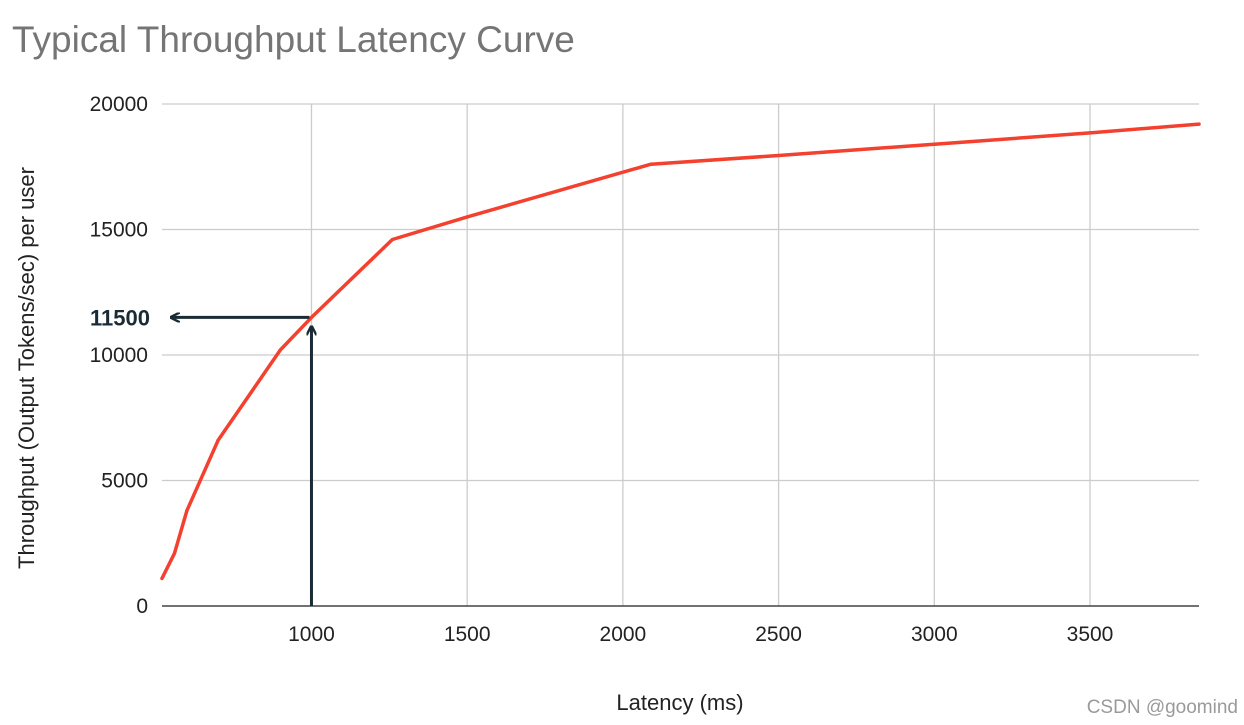 The height and width of the screenshot is (725, 1244). Describe the element at coordinates (200, 455) in the screenshot. I see `annotation-layer: 11500` at that location.